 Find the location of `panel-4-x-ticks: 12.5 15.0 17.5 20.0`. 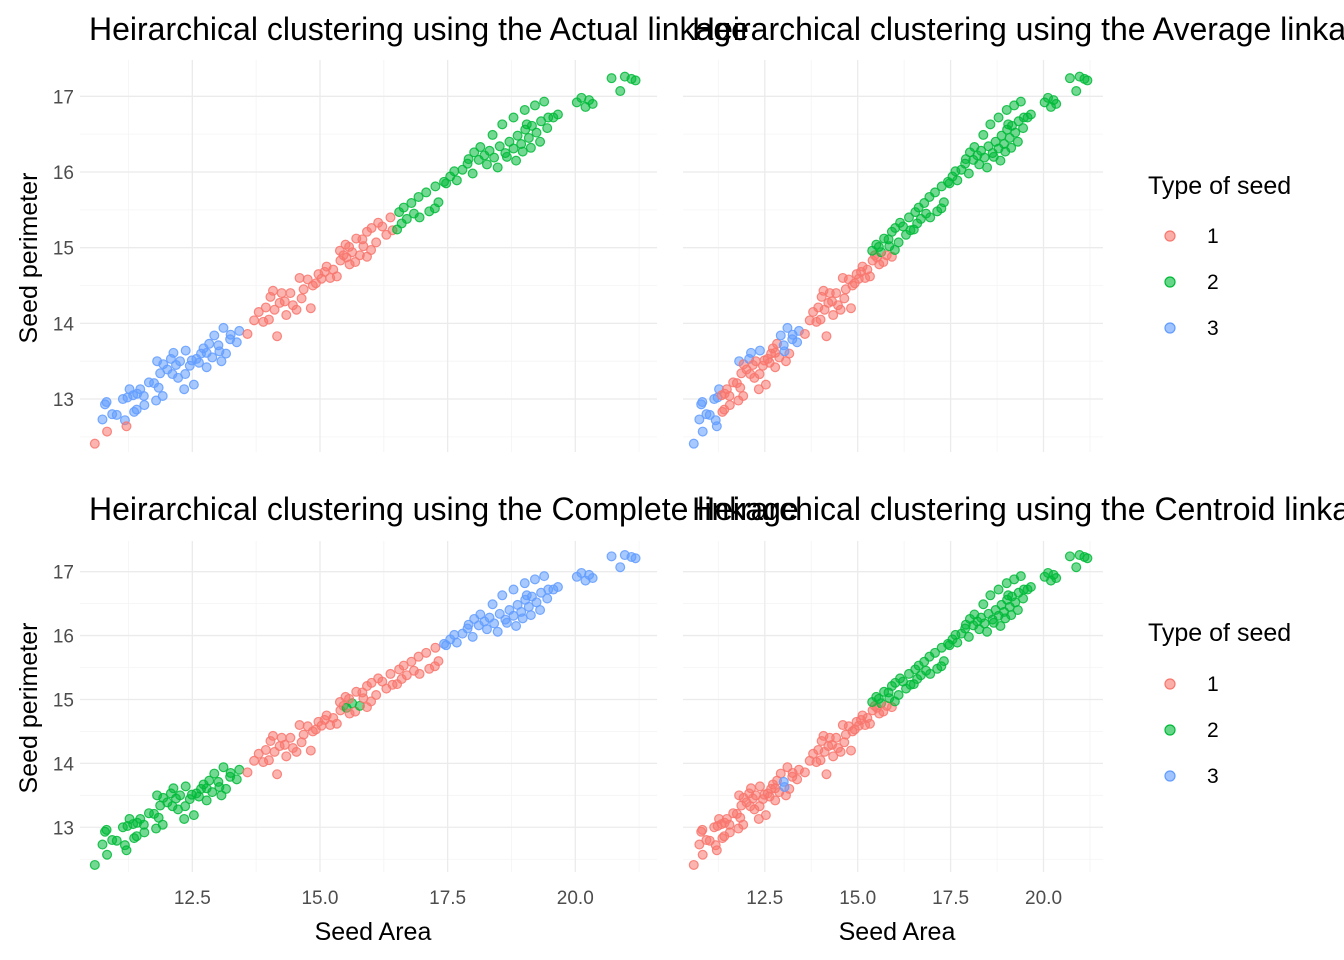

panel-4-x-ticks: 12.5 15.0 17.5 20.0 is located at coordinates (904, 898).